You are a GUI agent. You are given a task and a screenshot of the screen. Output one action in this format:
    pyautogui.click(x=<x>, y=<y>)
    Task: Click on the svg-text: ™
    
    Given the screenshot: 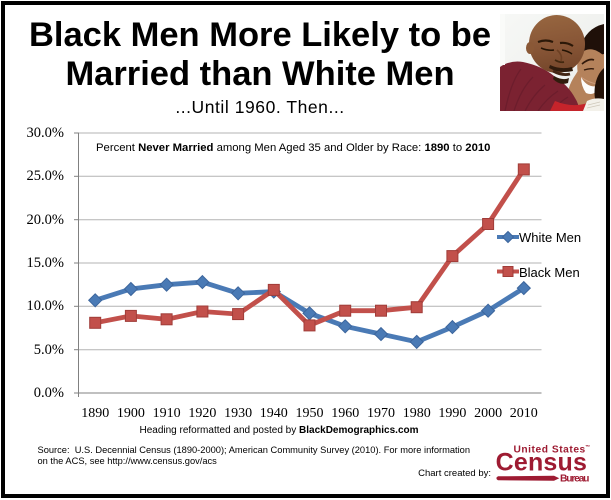 What is the action you would take?
    pyautogui.click(x=587, y=448)
    